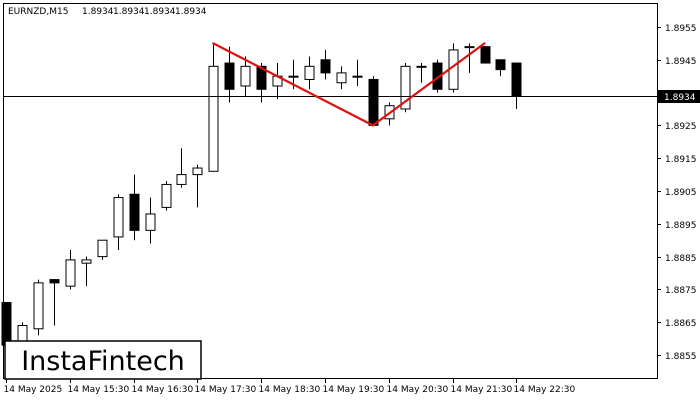 The image size is (700, 400). Describe the element at coordinates (681, 127) in the screenshot. I see `y-tick-label: 1.8925` at that location.